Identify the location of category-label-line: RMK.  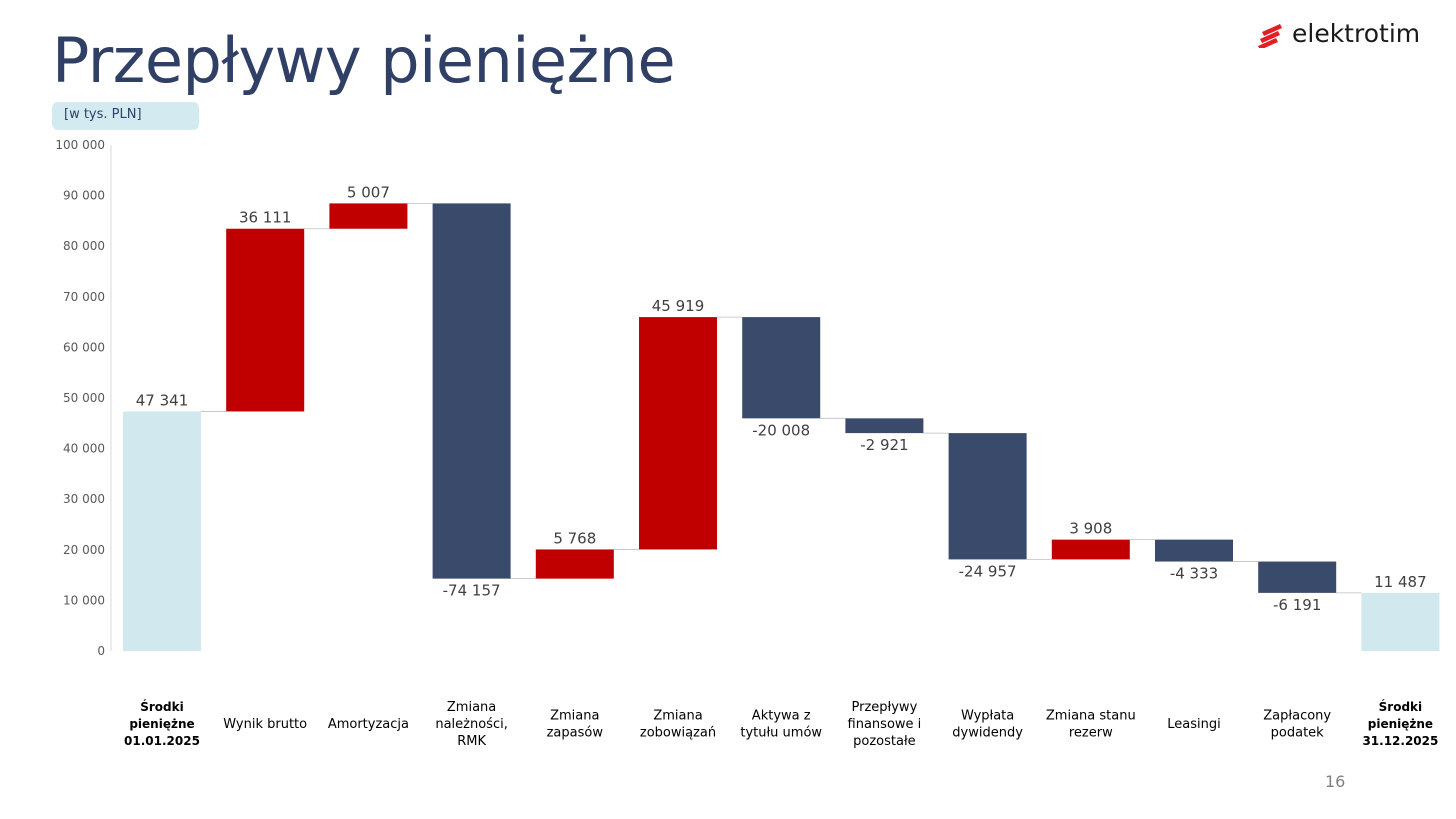
(471, 741).